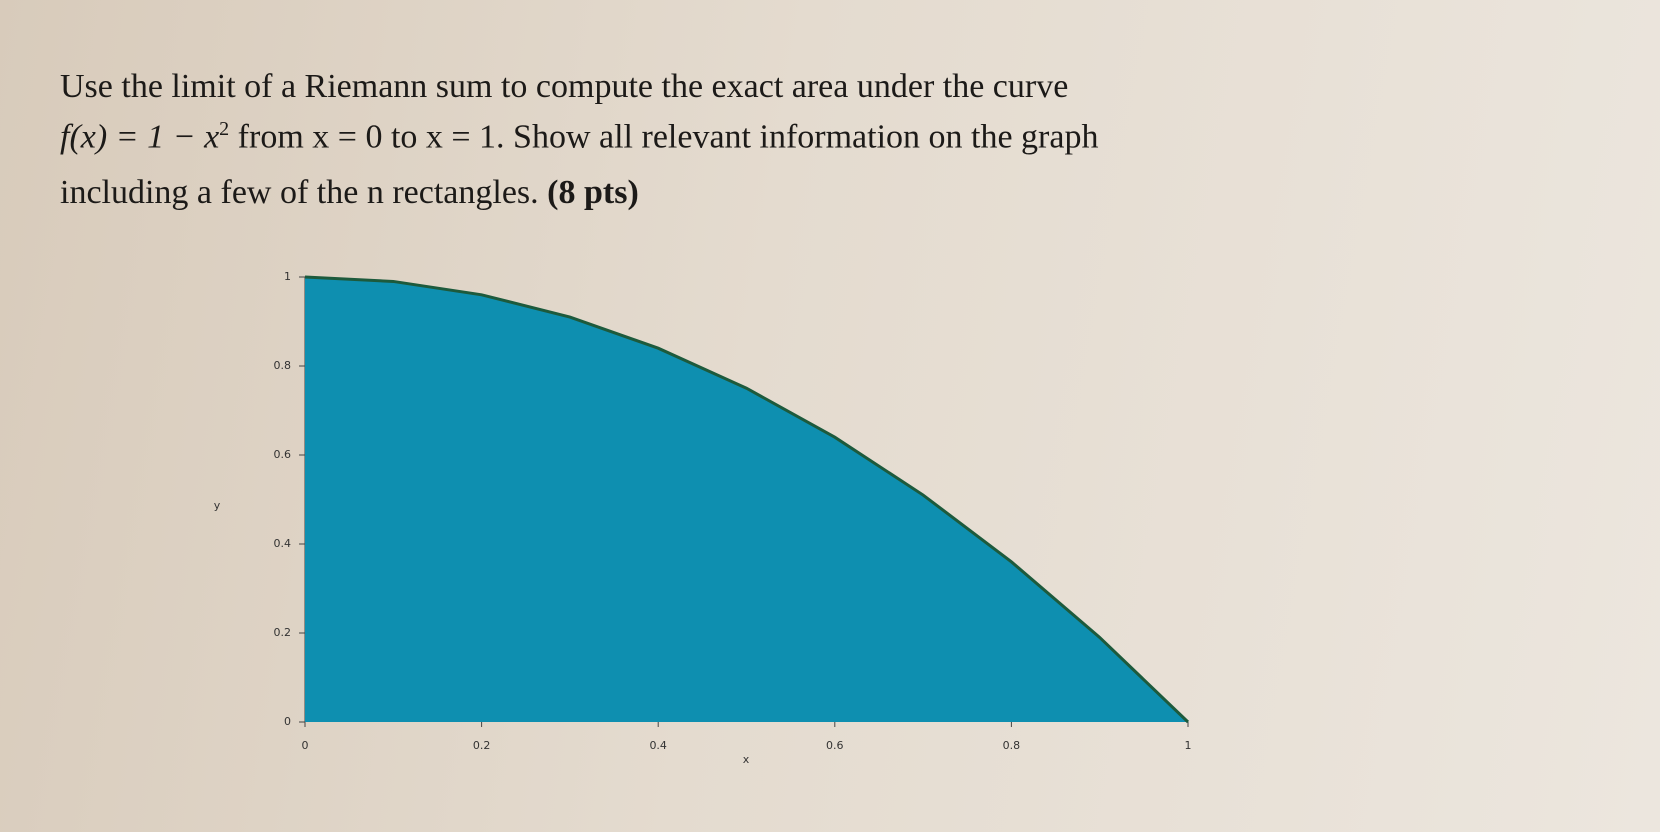 This screenshot has width=1660, height=832. I want to click on y-tick-label: 0.4, so click(283, 543).